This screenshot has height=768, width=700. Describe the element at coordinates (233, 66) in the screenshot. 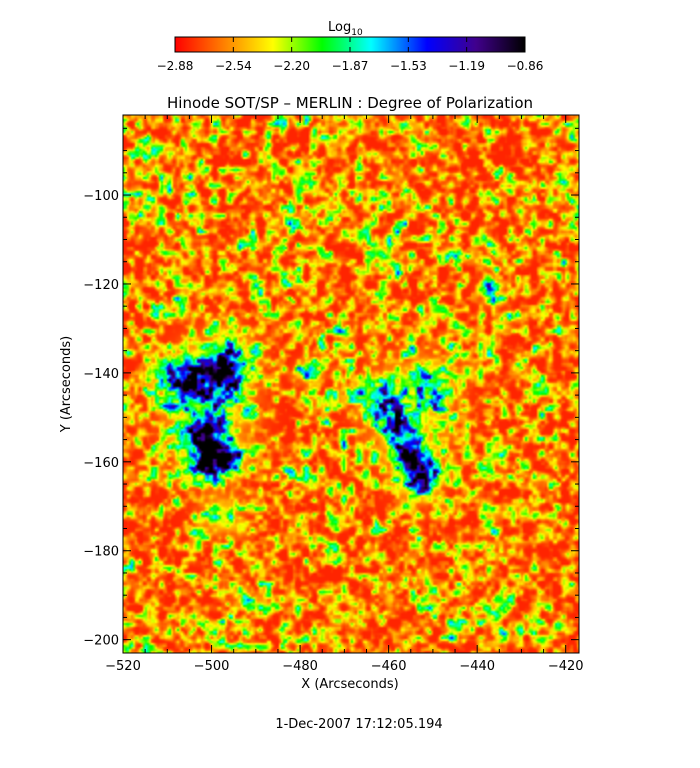

I see `colorbar-tick-label: −2.54` at that location.